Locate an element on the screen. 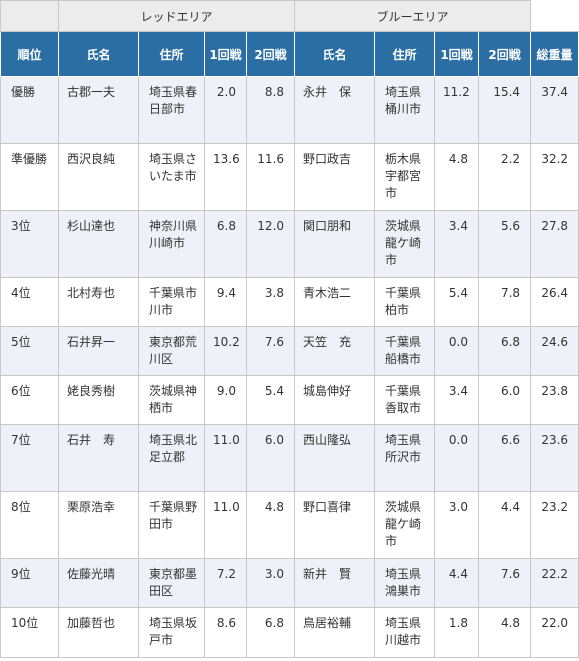 This screenshot has width=579, height=661. red-address-cell: 埼玉県さいたま市 is located at coordinates (171, 177).